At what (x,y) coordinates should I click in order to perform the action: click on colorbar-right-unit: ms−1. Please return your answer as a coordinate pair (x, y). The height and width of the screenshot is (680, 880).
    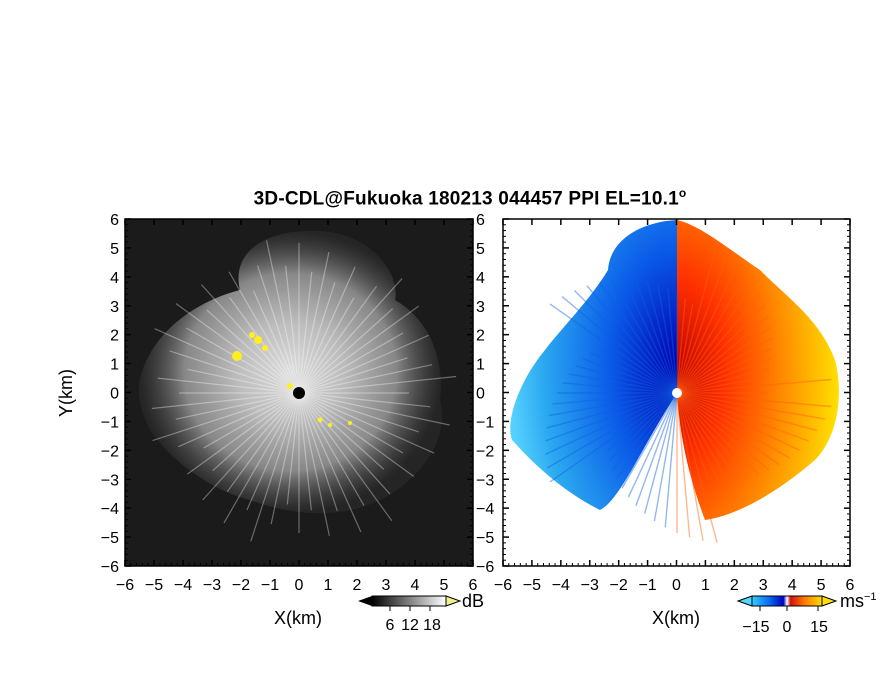
    Looking at the image, I should click on (858, 601).